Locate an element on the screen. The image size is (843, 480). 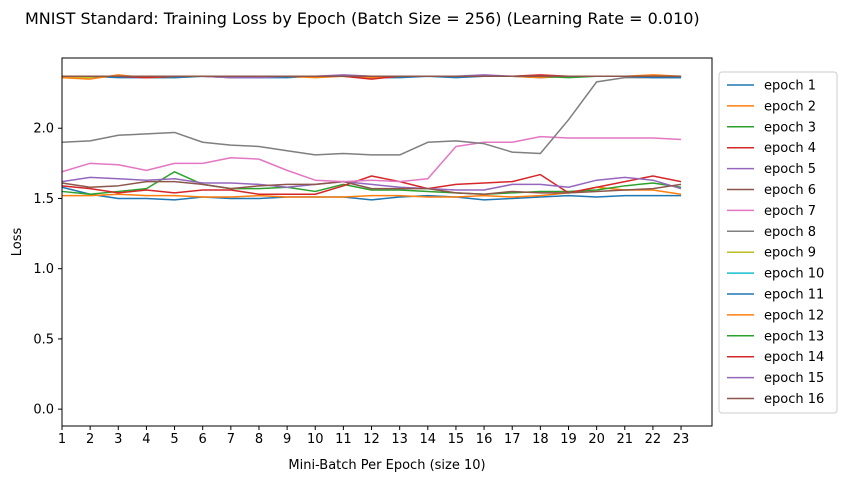
x-tick-label: 9 is located at coordinates (287, 439).